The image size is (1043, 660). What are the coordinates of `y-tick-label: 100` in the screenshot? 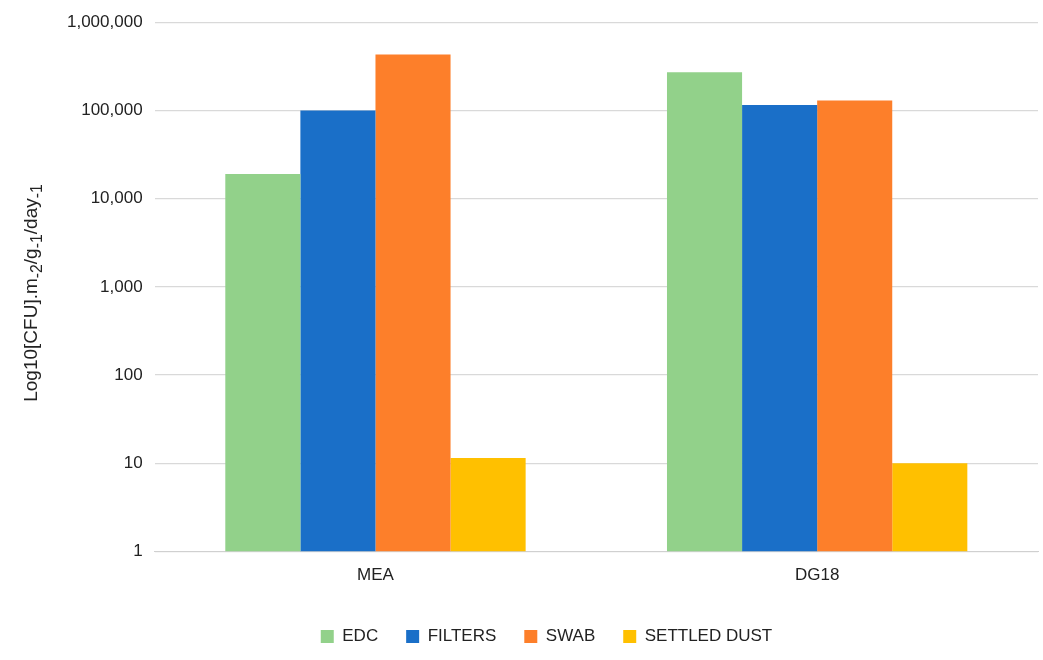 It's located at (128, 374).